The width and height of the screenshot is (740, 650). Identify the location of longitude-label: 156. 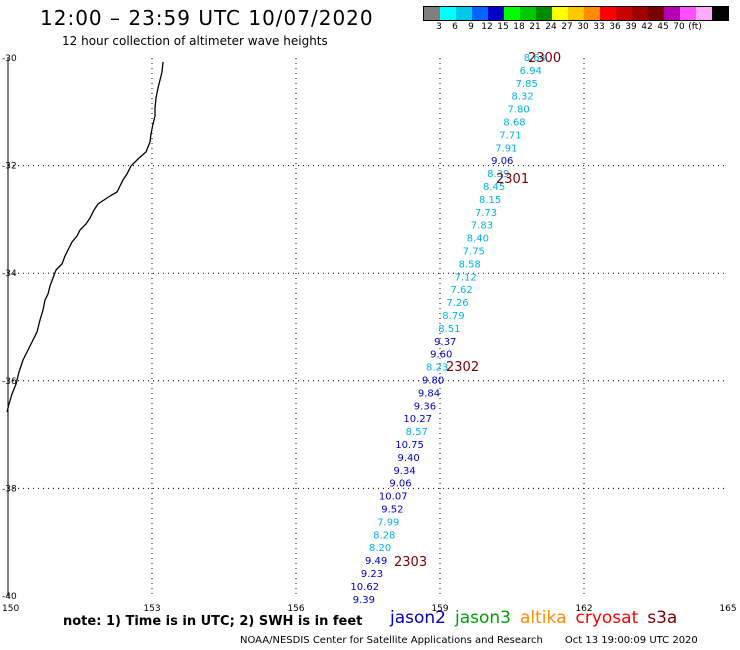
(295, 609).